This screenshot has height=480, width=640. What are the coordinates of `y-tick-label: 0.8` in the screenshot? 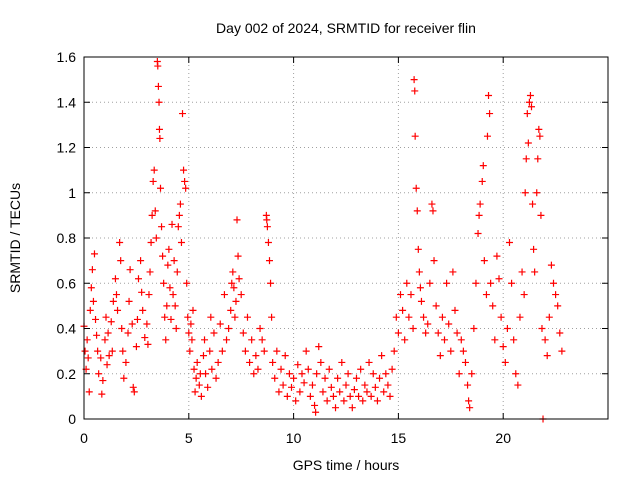 It's located at (67, 238).